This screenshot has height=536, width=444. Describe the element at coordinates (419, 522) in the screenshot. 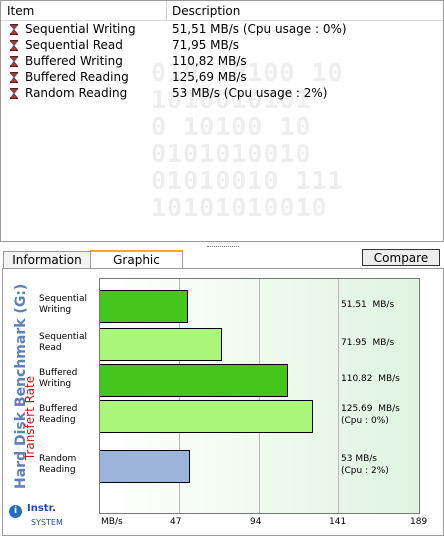

I see `x-tick-label: 189` at that location.